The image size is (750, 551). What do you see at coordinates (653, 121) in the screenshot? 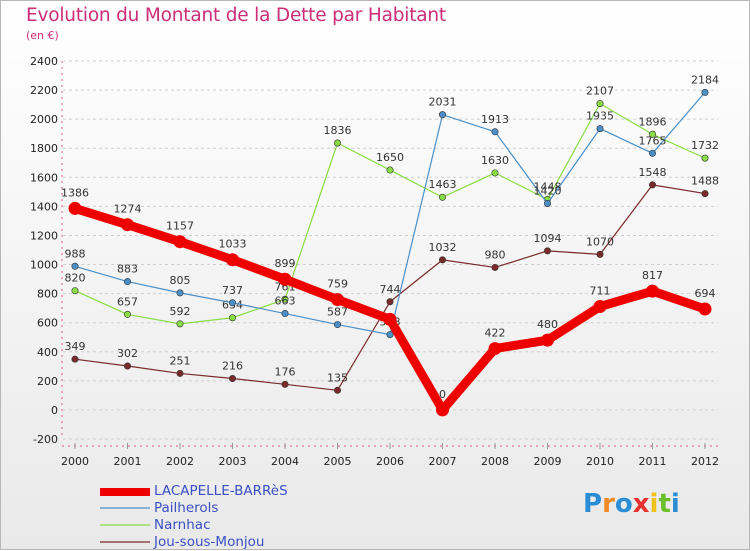
I see `data-label: 1896` at bounding box center [653, 121].